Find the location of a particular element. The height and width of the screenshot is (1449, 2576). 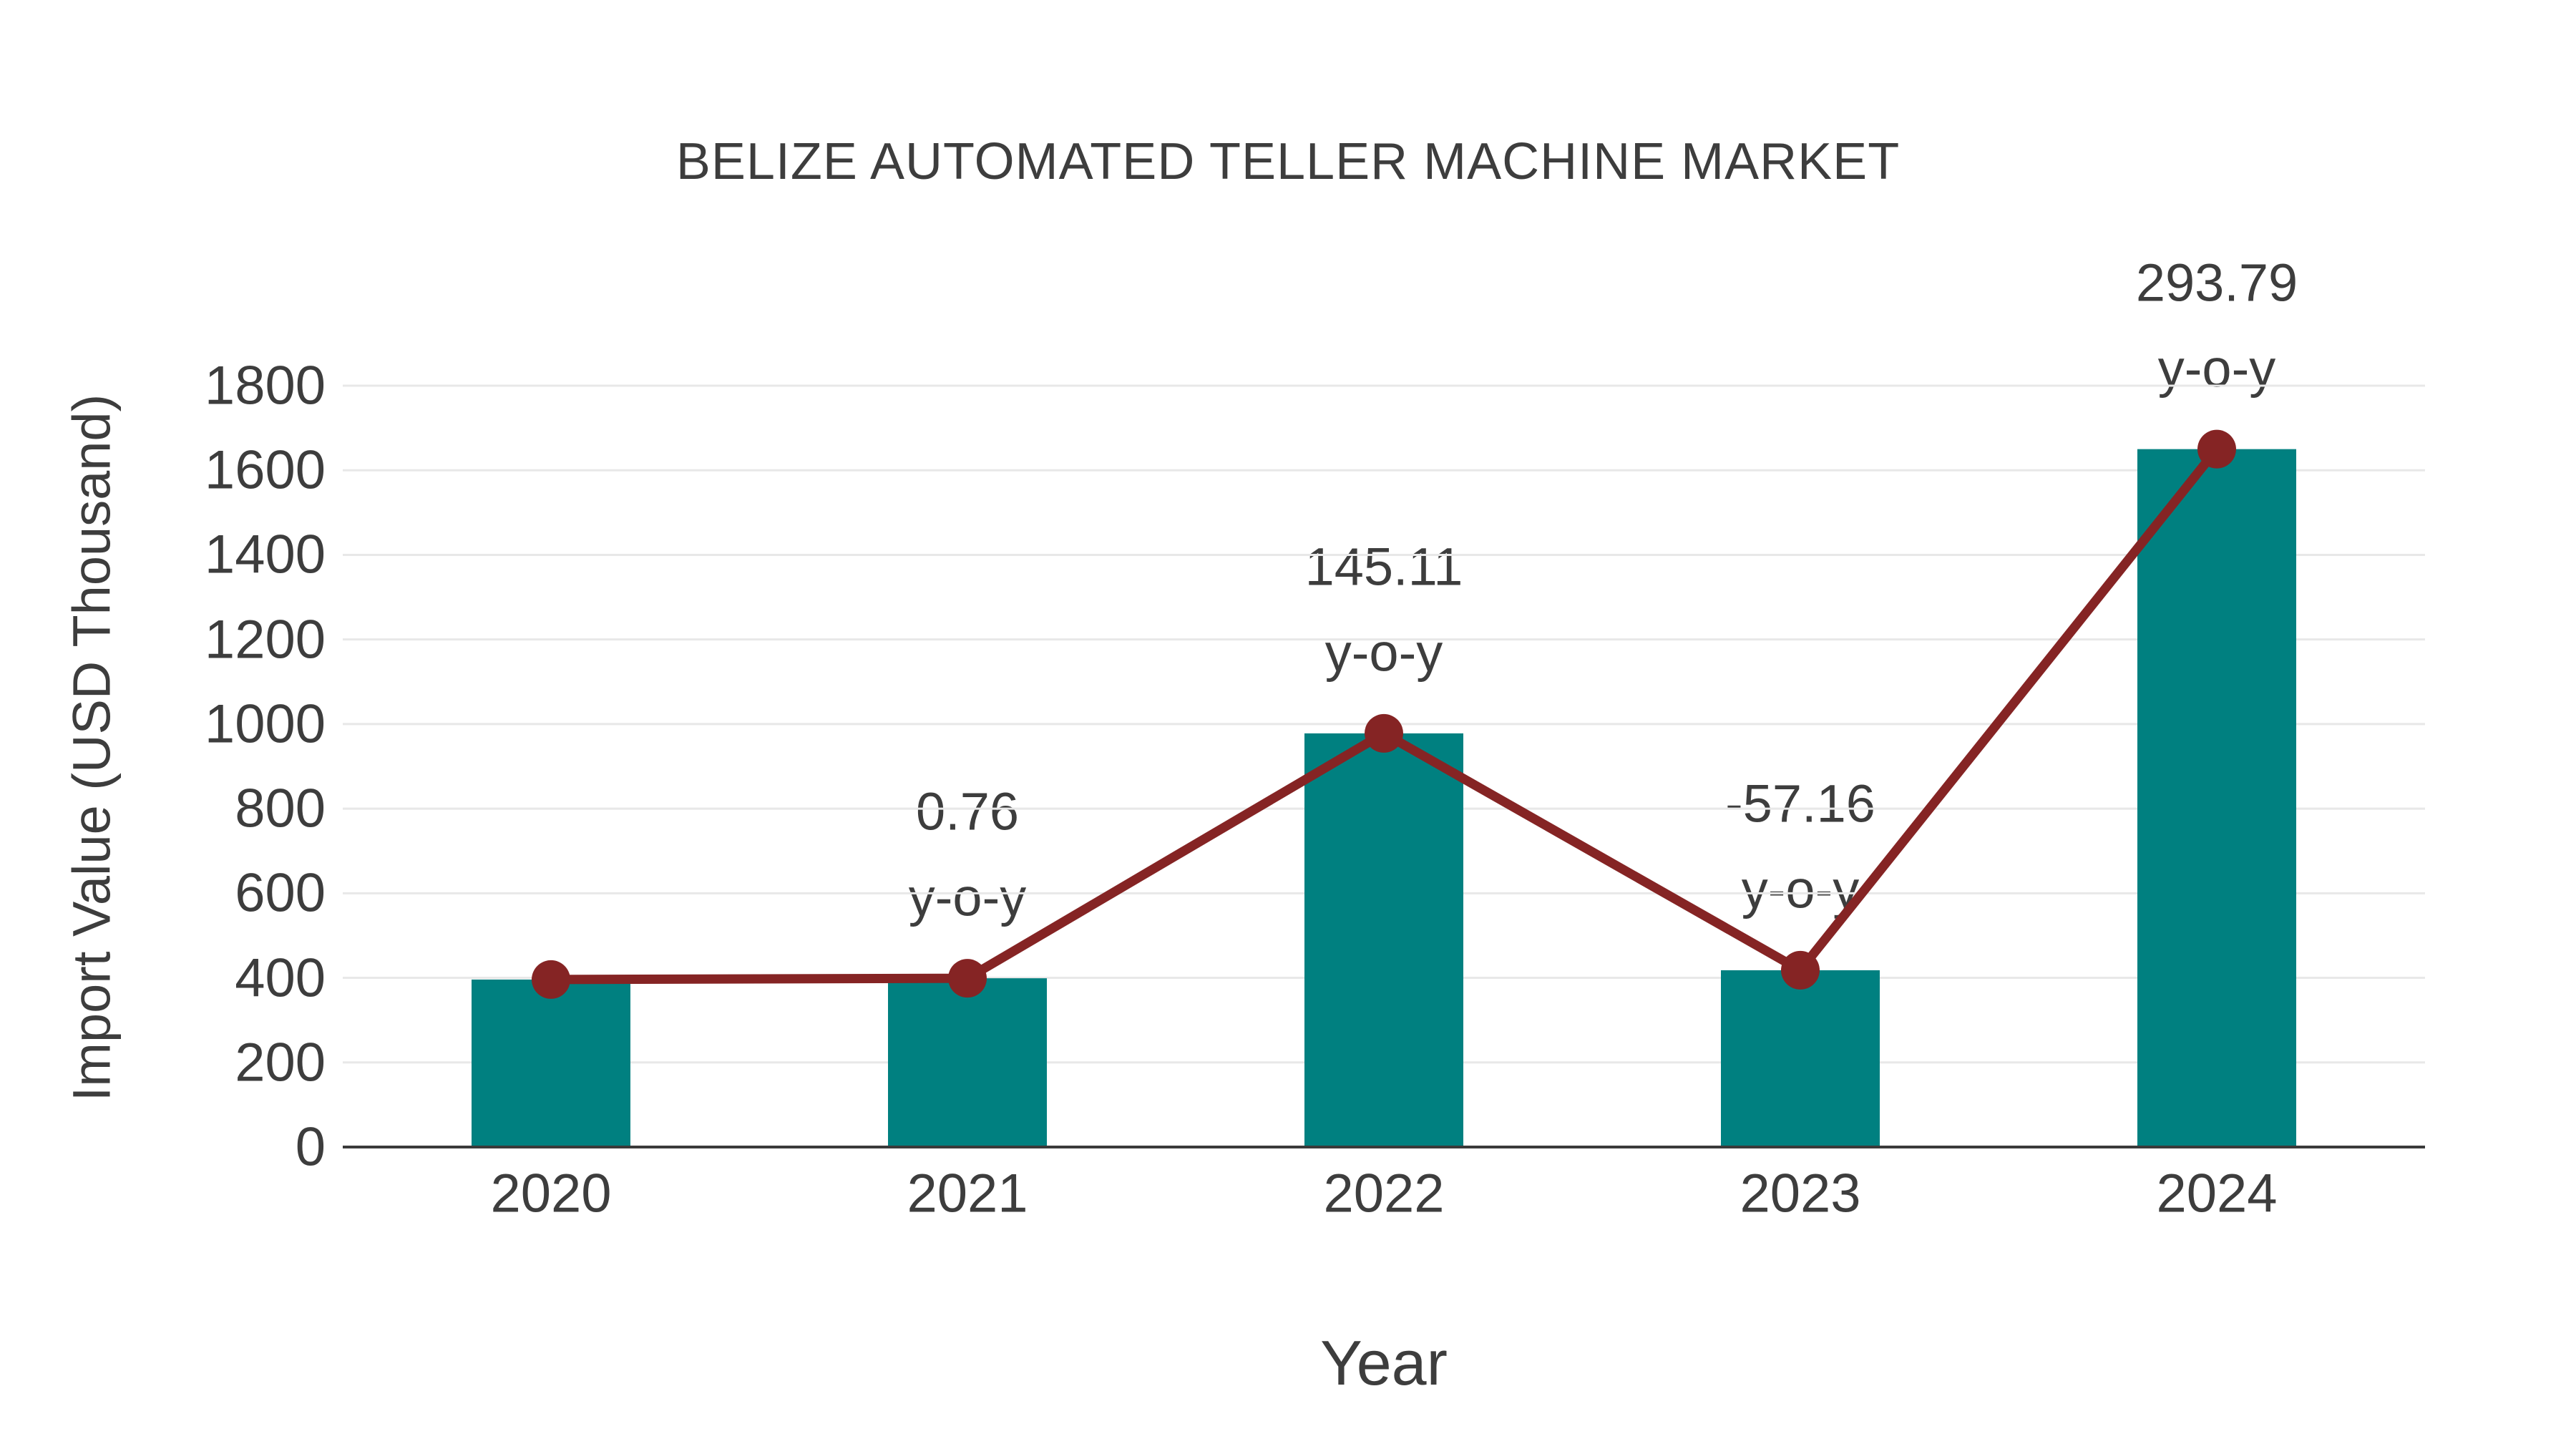

annotation-value: 0.76 is located at coordinates (967, 811).